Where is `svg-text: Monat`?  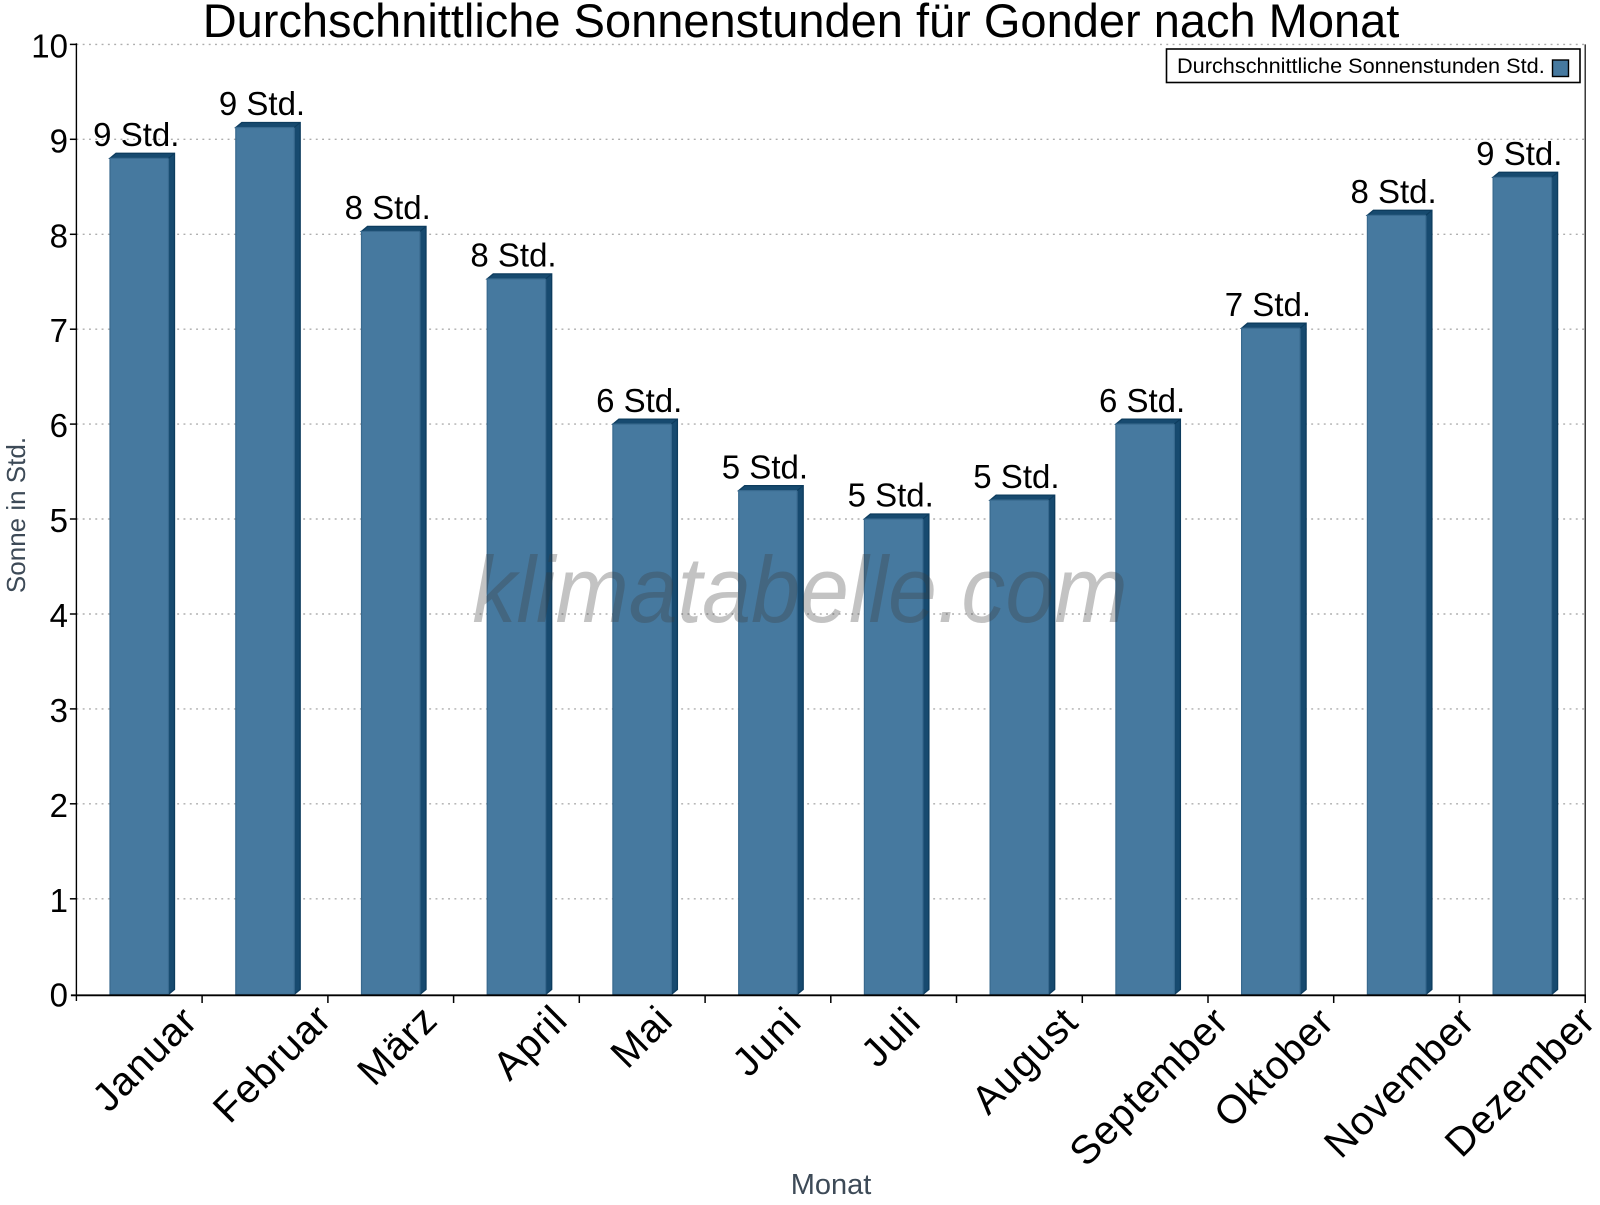
svg-text: Monat is located at coordinates (831, 1184).